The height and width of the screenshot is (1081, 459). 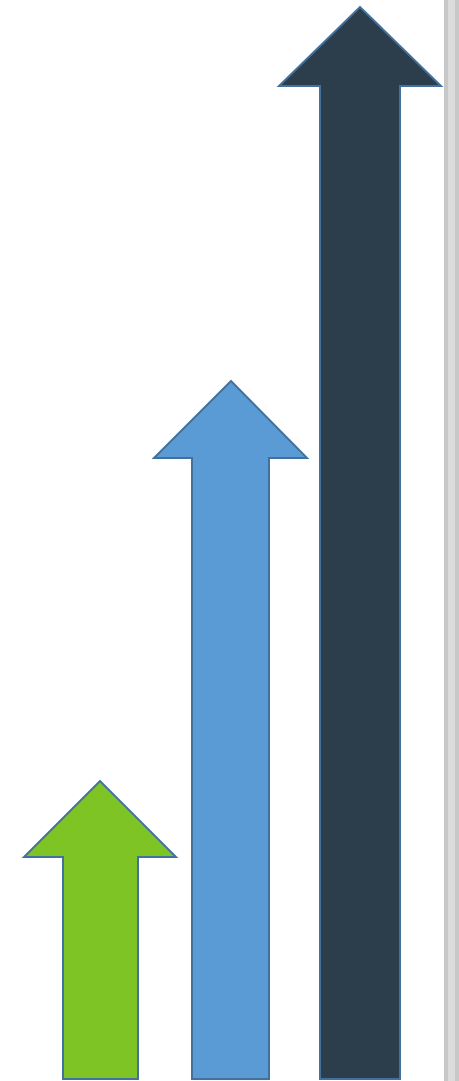 I want to click on edge-strip-highlight, so click(x=451, y=540).